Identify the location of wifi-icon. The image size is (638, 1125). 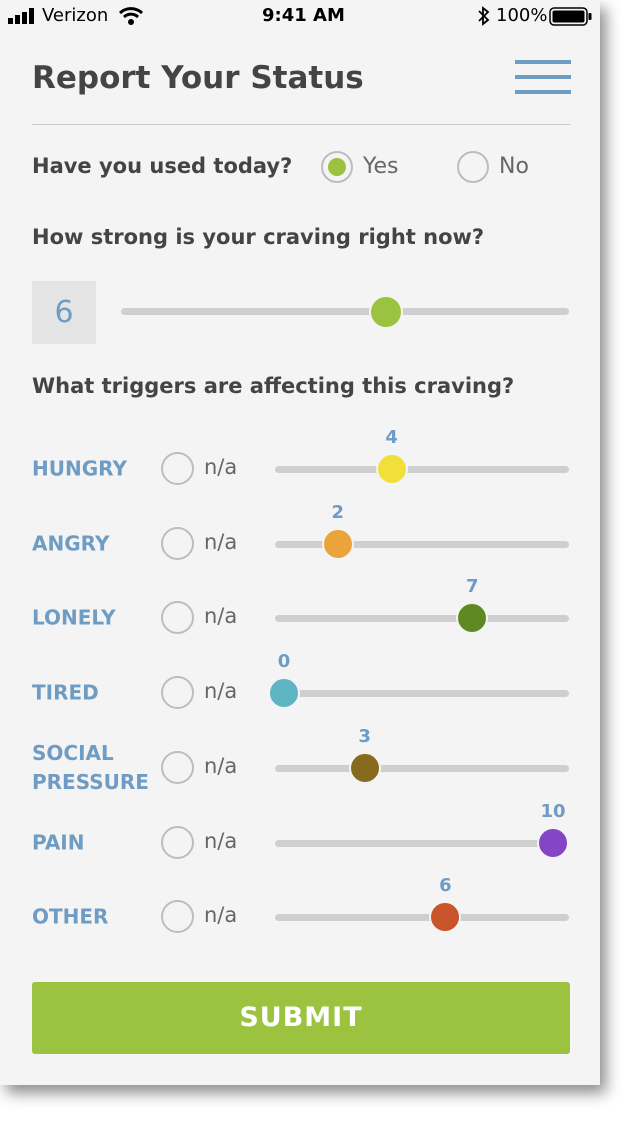
(131, 16).